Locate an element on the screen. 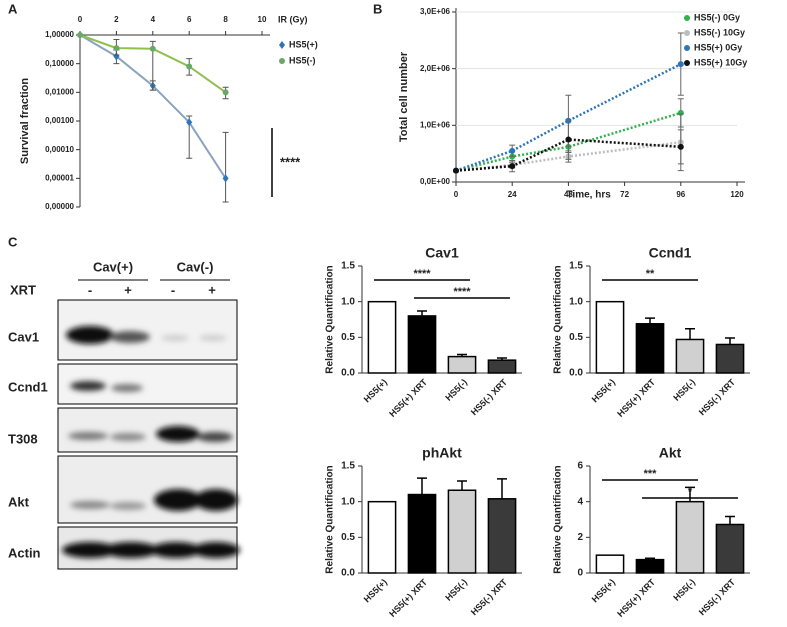 This screenshot has height=627, width=787. legend-label: HS5(+) is located at coordinates (303, 44).